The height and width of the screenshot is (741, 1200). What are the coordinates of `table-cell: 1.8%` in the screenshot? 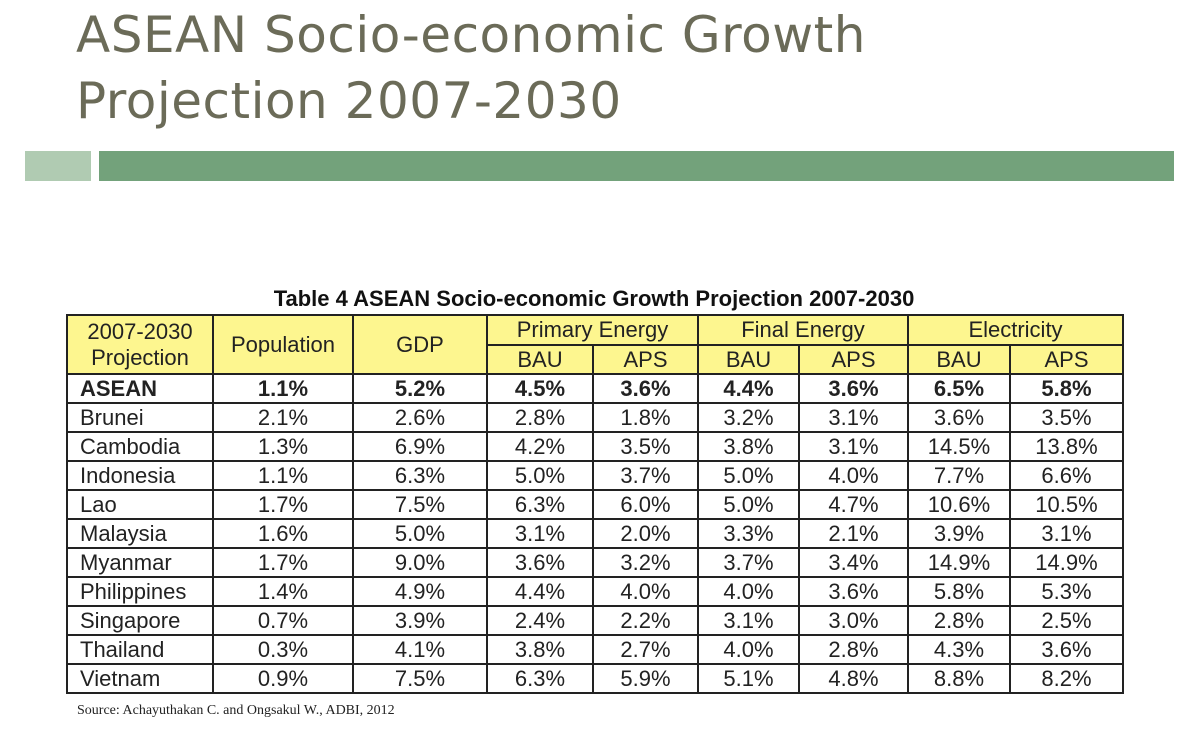 It's located at (645, 417).